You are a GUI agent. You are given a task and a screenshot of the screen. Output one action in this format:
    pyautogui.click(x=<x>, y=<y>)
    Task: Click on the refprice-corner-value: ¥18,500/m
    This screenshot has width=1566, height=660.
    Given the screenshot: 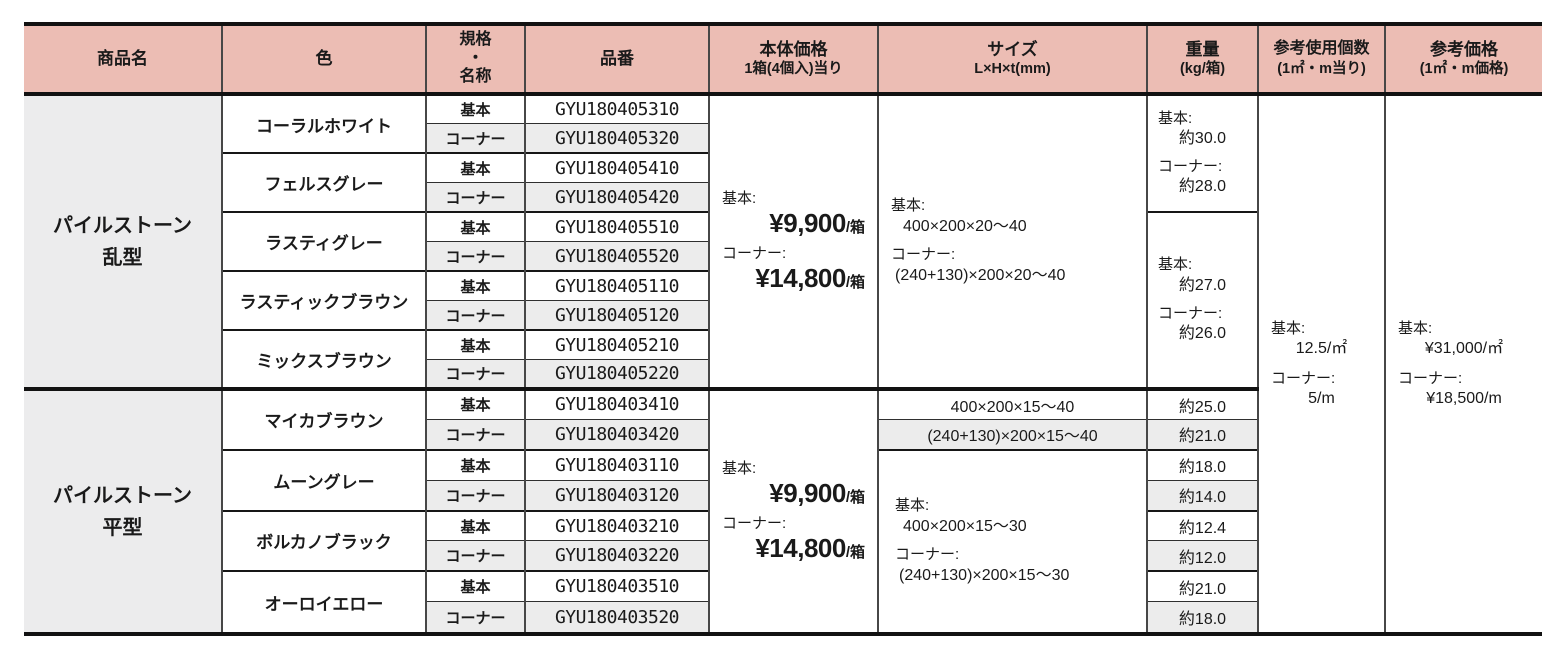 What is the action you would take?
    pyautogui.click(x=1464, y=398)
    